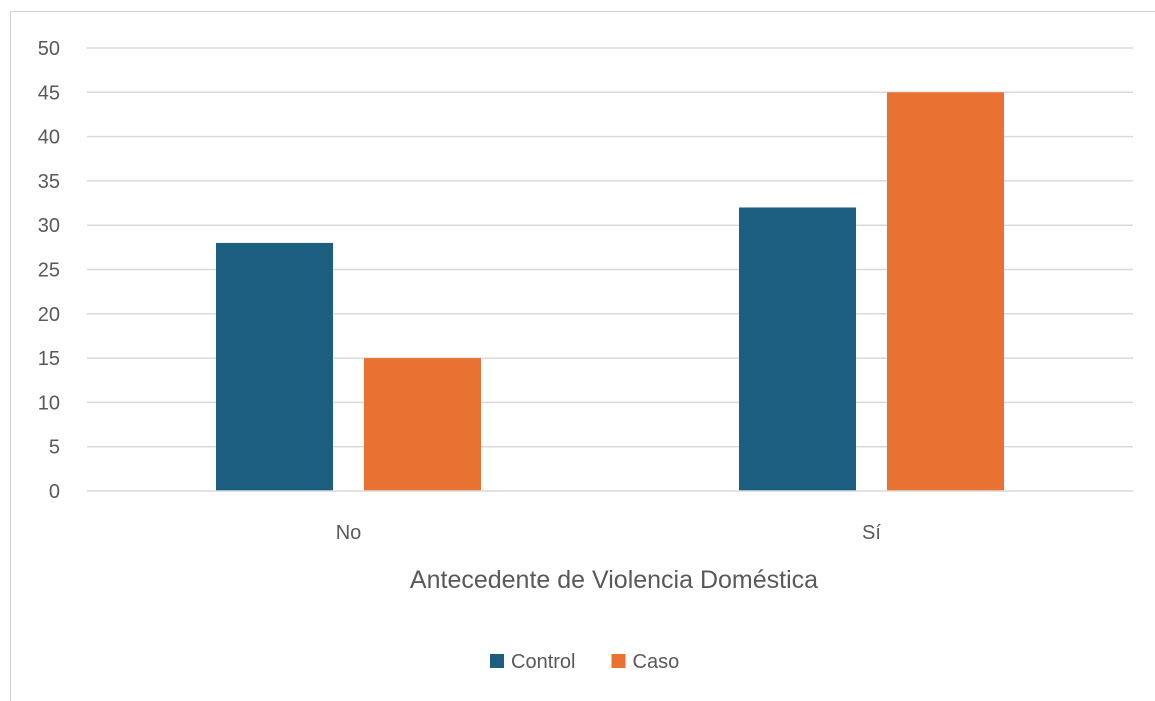 The image size is (1155, 701). What do you see at coordinates (656, 662) in the screenshot?
I see `legend-label: Caso` at bounding box center [656, 662].